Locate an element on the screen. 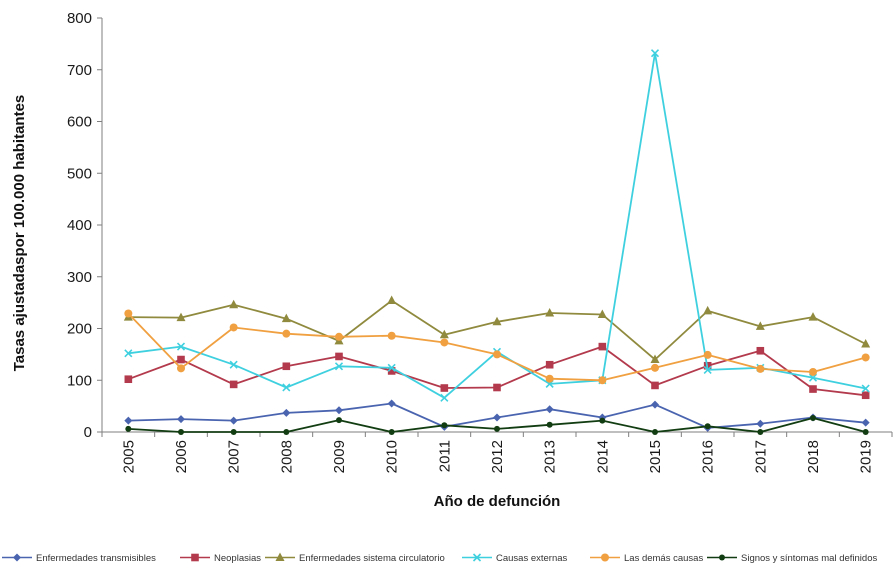 Image resolution: width=896 pixels, height=567 pixels. y-tick-label: 800 is located at coordinates (79, 18).